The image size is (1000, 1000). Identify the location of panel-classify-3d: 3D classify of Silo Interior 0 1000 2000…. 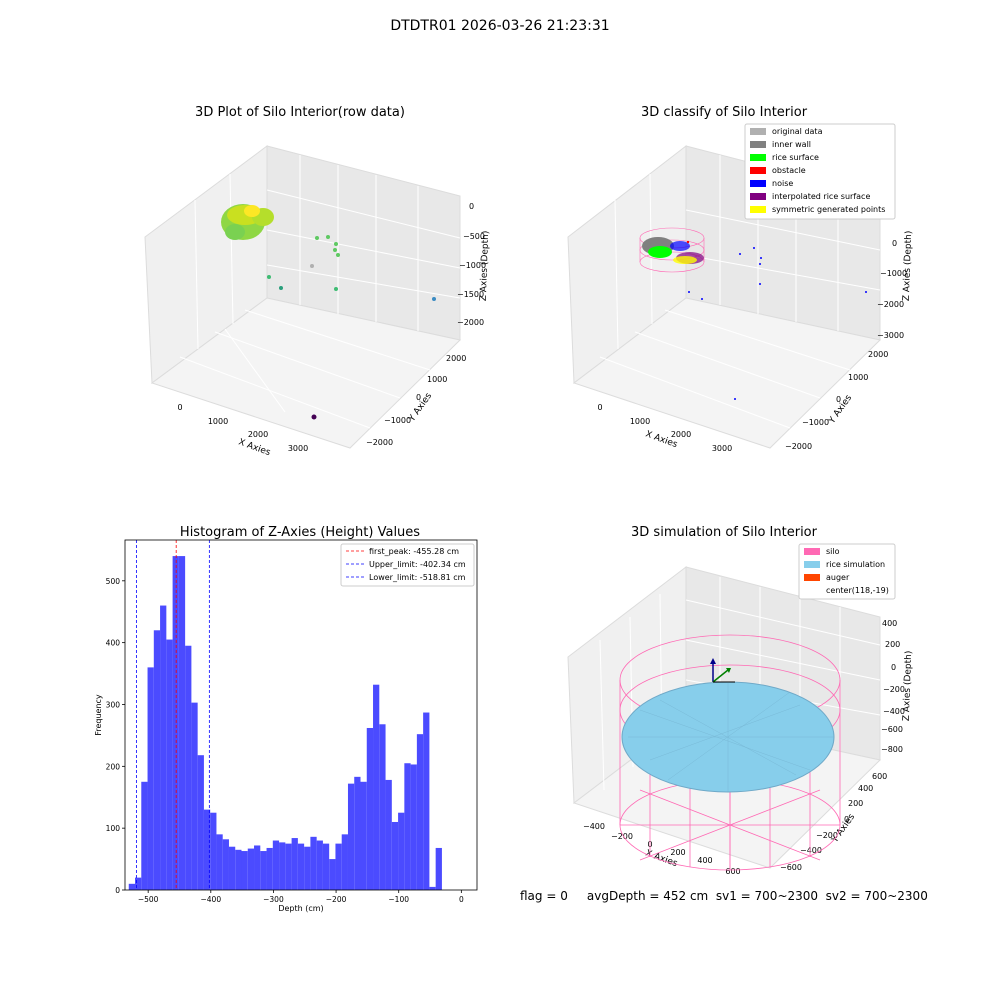
(740, 279).